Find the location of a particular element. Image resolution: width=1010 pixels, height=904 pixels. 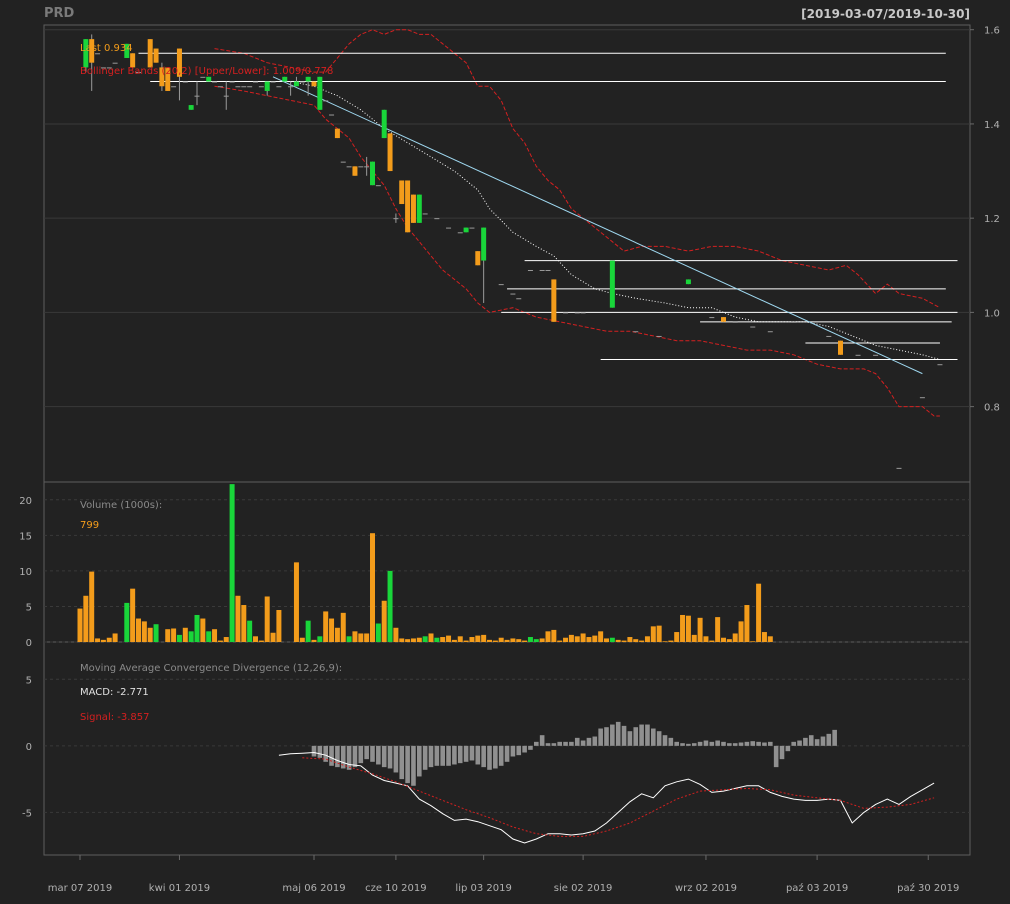

macd-y-tick-label: 5 is located at coordinates (29, 680).